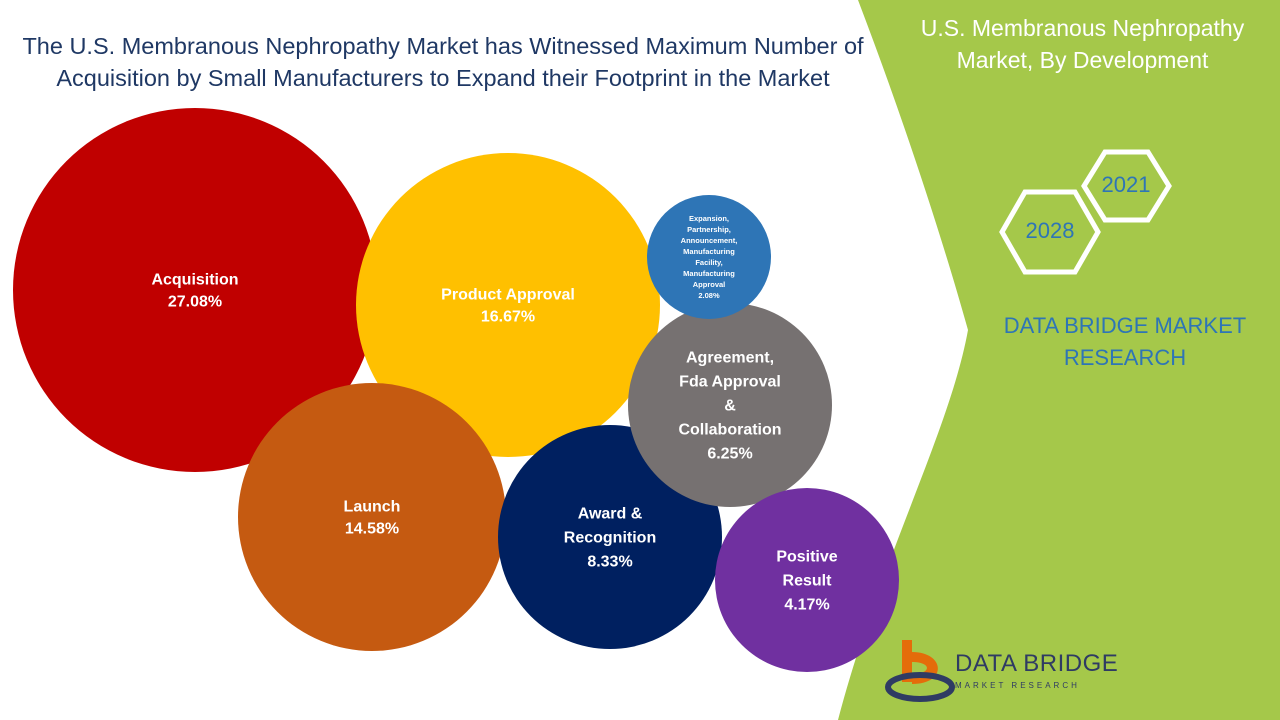 The height and width of the screenshot is (720, 1280). Describe the element at coordinates (709, 284) in the screenshot. I see `bubble-category-label: Approval` at that location.